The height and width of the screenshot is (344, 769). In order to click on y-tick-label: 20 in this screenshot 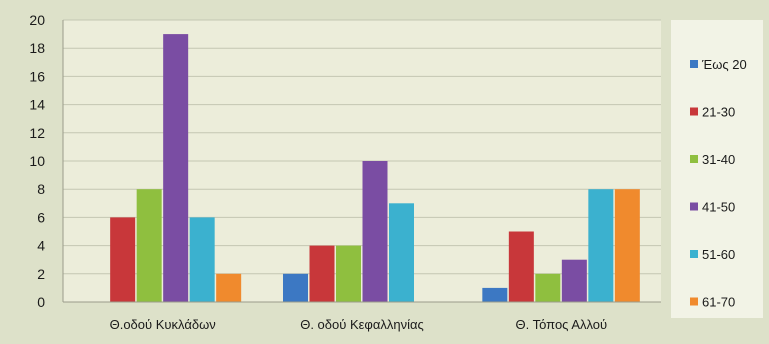, I will do `click(37, 20)`.